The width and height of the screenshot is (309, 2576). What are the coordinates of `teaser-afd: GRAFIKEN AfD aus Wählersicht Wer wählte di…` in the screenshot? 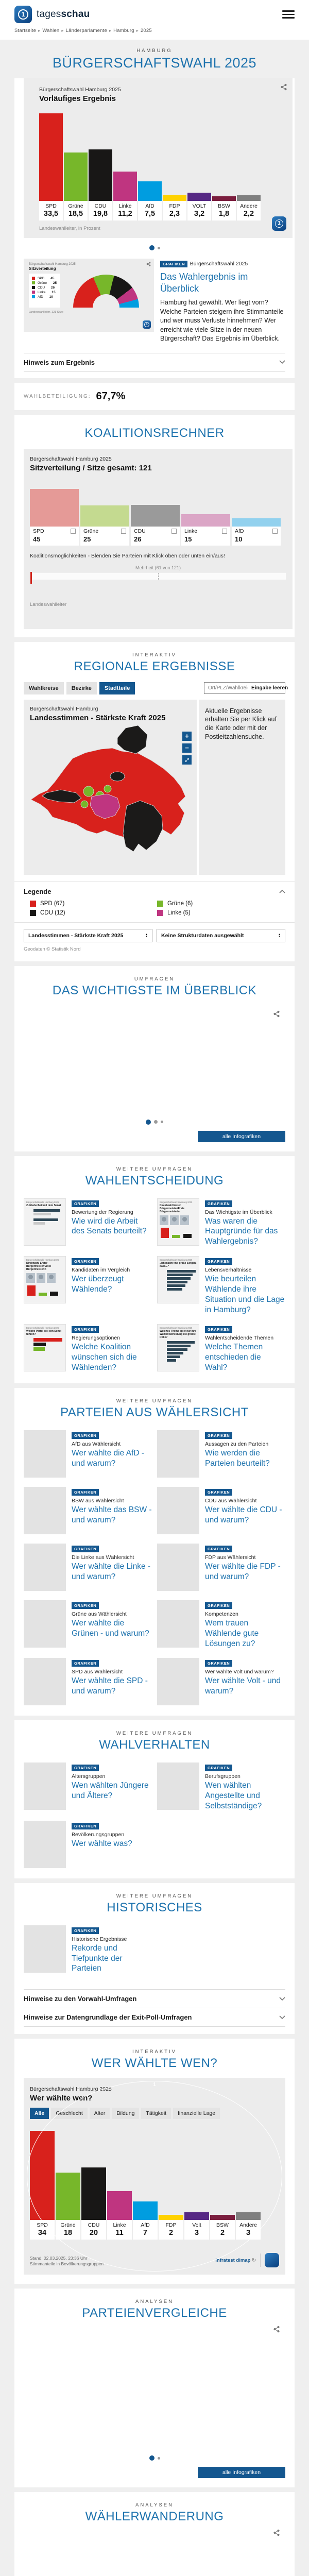 It's located at (88, 1454).